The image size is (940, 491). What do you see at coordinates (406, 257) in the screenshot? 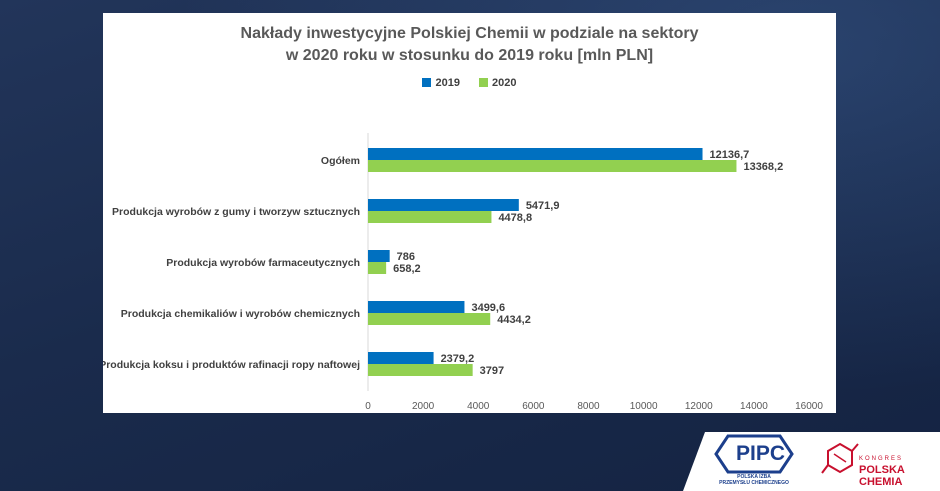
I see `data-label-2019-3: 786` at bounding box center [406, 257].